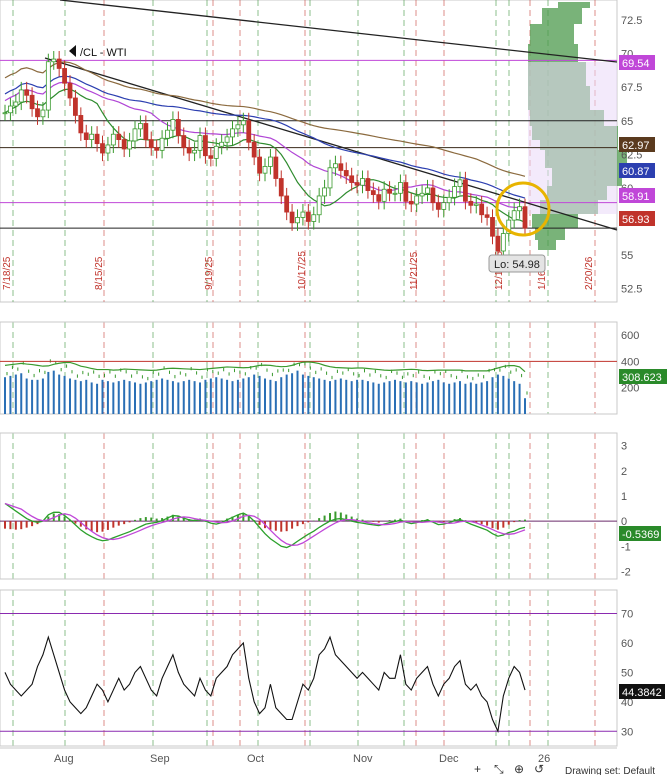 This screenshot has height=780, width=668. What do you see at coordinates (519, 769) in the screenshot?
I see `toolbar-icon: ⊕` at bounding box center [519, 769].